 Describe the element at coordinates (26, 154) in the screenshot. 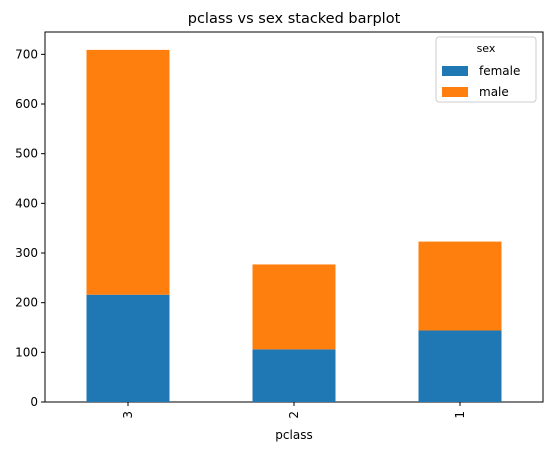

I see `y-tick-label: 500` at that location.